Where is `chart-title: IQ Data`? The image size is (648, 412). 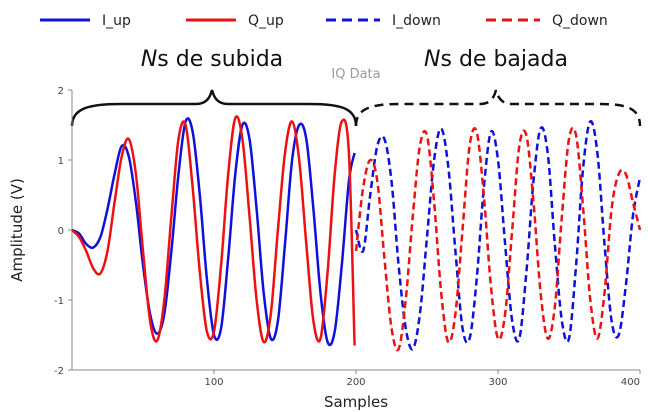
chart-title: IQ Data is located at coordinates (355, 74).